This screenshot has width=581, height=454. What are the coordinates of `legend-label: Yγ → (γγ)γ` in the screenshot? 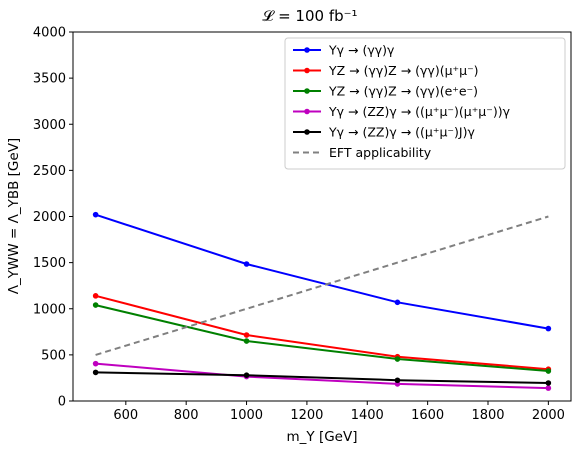 It's located at (361, 50).